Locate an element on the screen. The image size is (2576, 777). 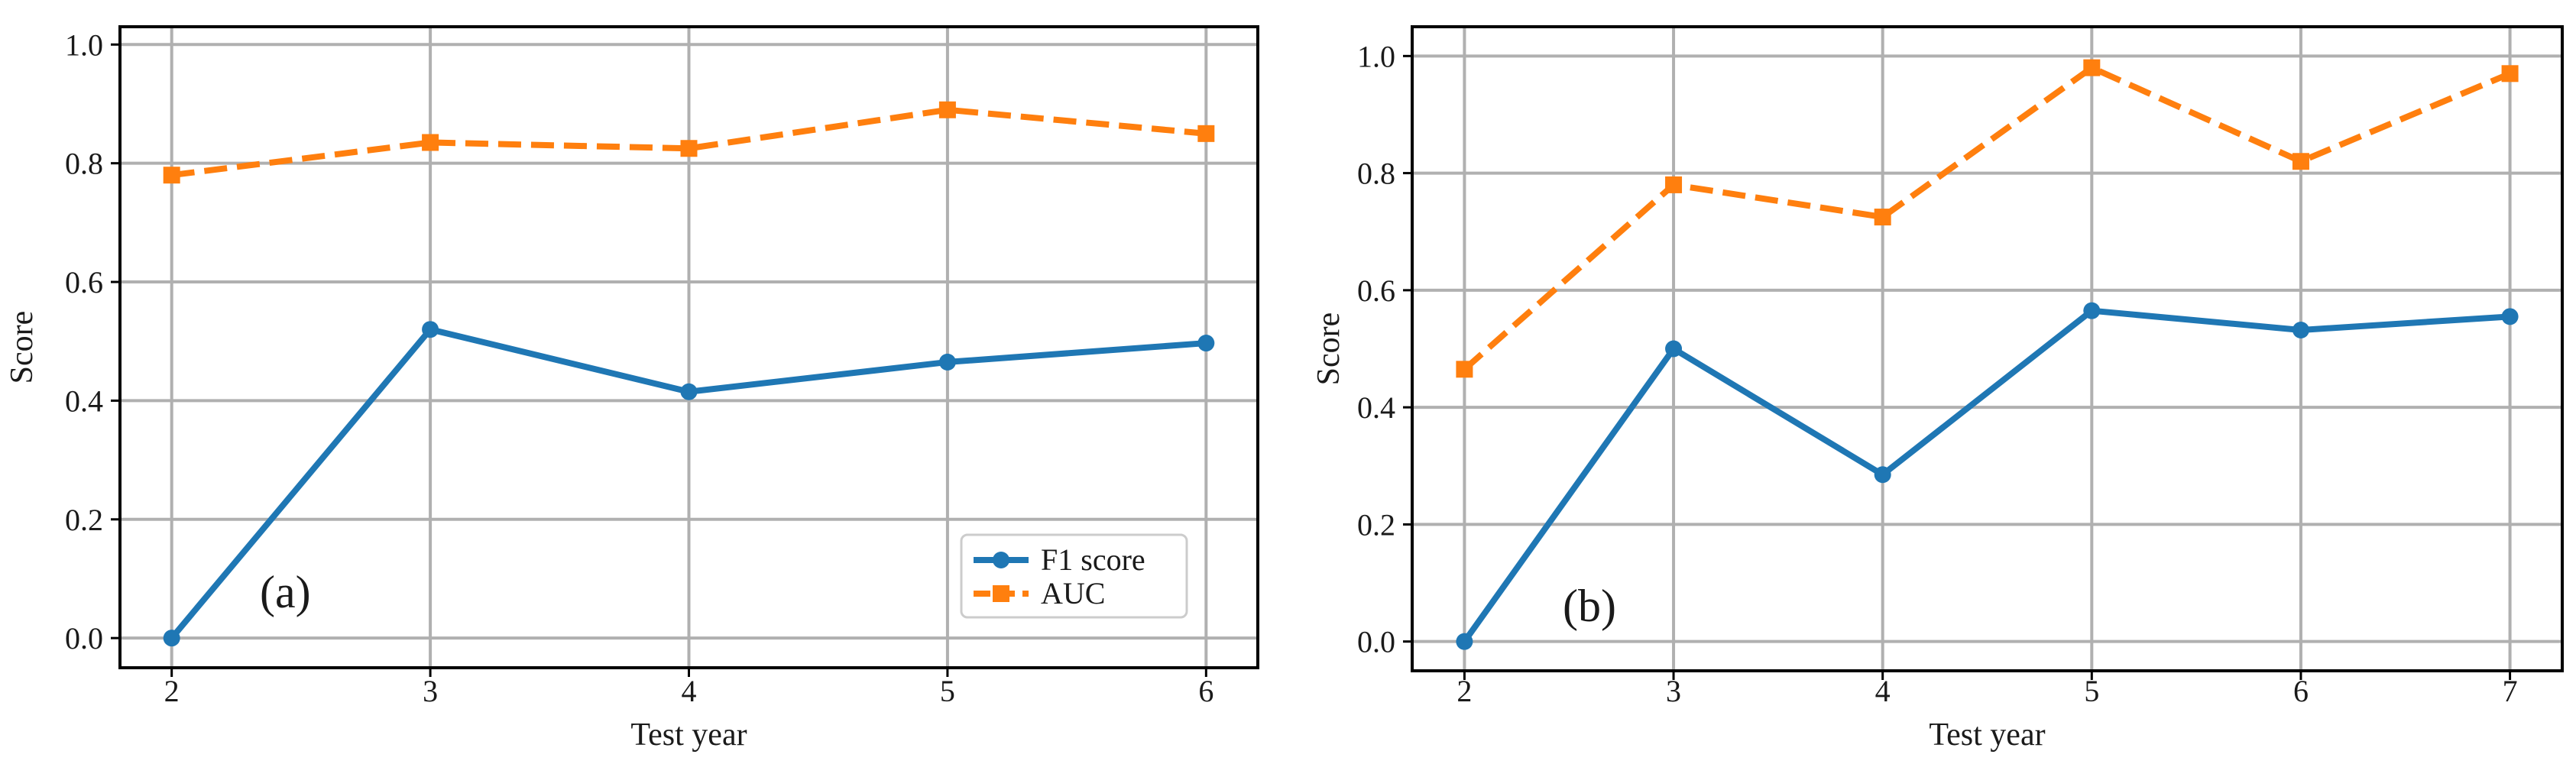
panel-b-xtick-label: 7 is located at coordinates (2510, 691).